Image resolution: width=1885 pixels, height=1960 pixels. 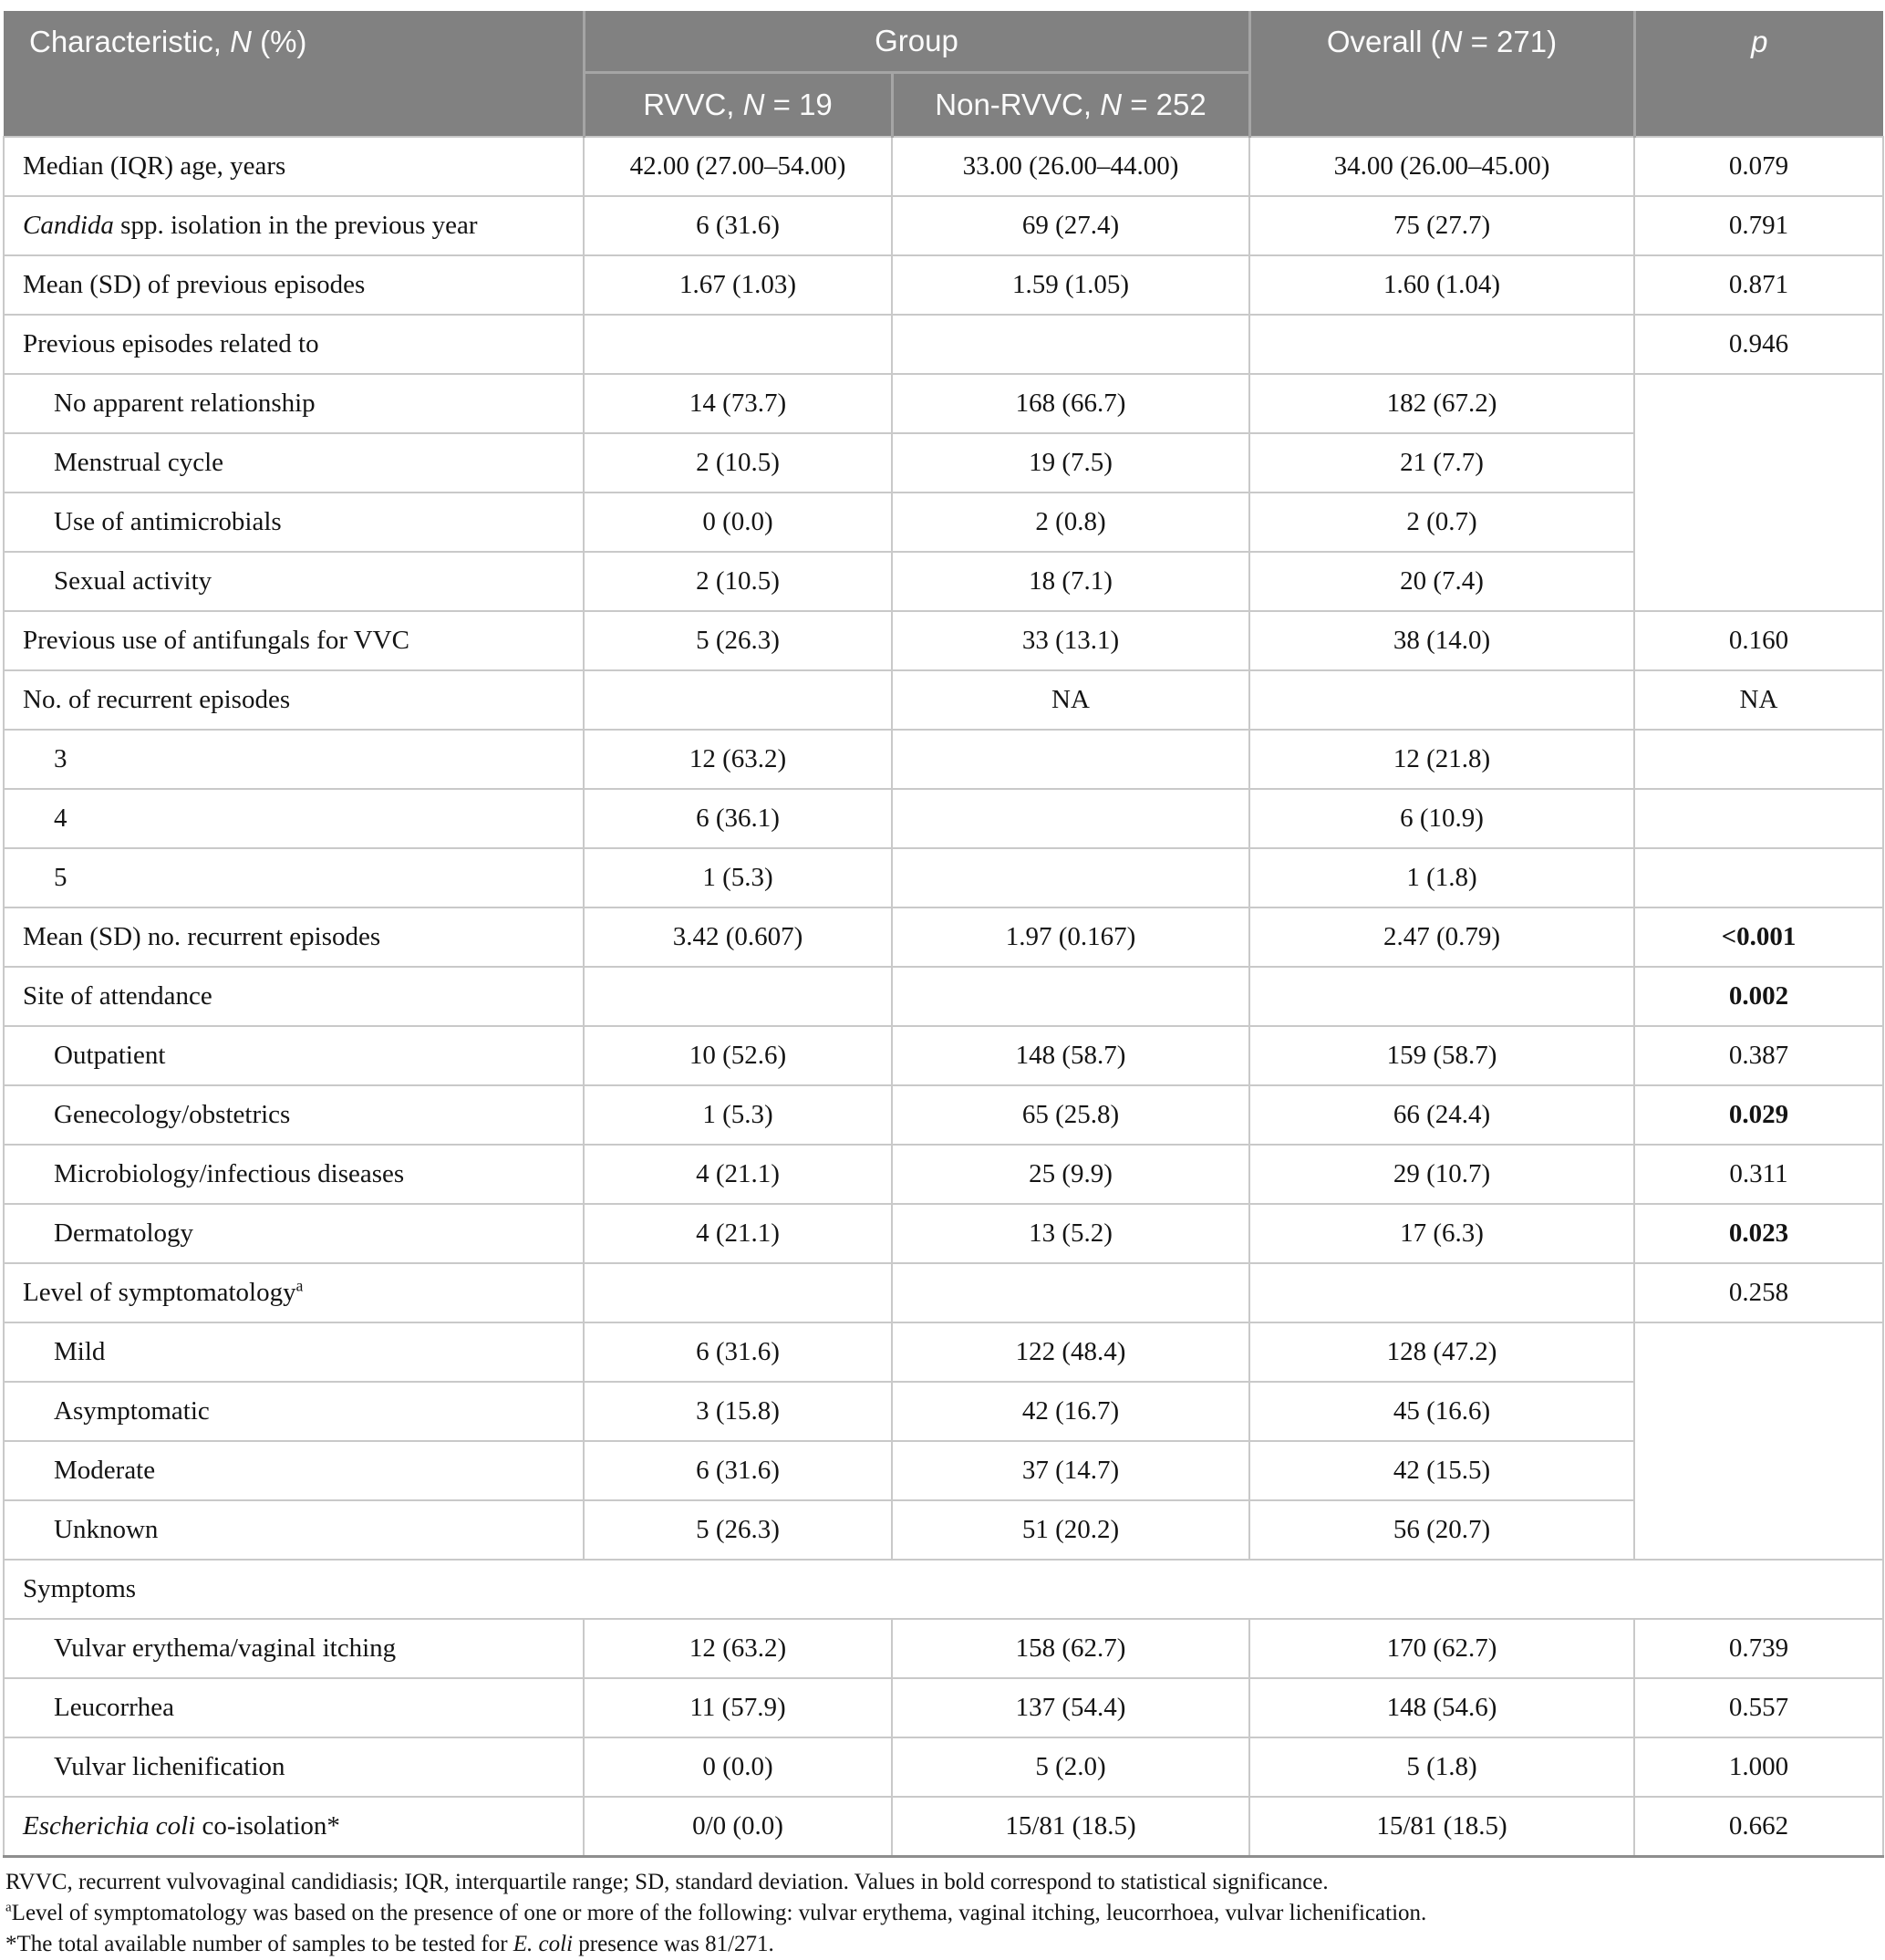 I want to click on nonrvvc-cell: 19 (7.5), so click(x=1070, y=462).